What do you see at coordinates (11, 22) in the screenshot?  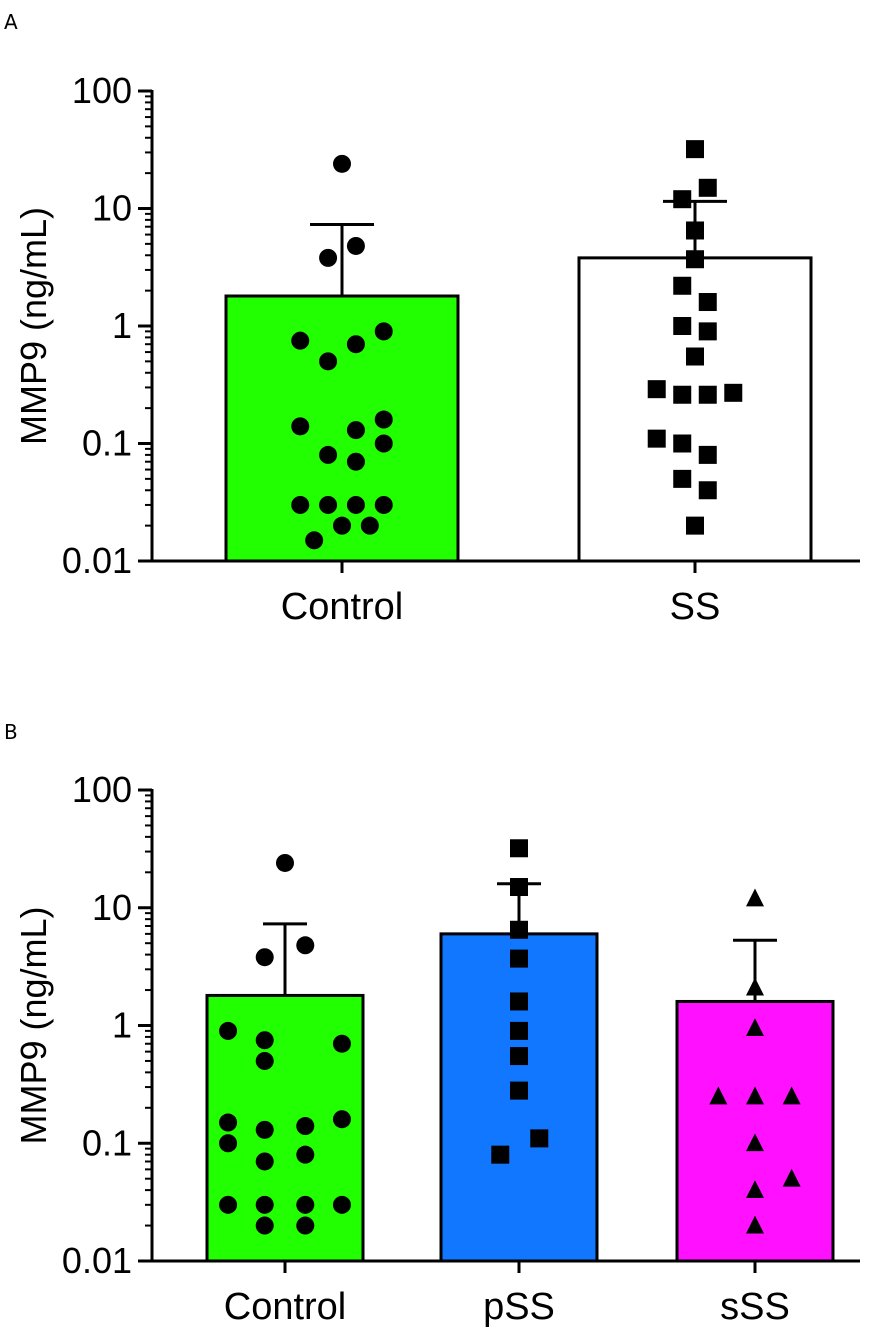 I see `panel-label-a: A` at bounding box center [11, 22].